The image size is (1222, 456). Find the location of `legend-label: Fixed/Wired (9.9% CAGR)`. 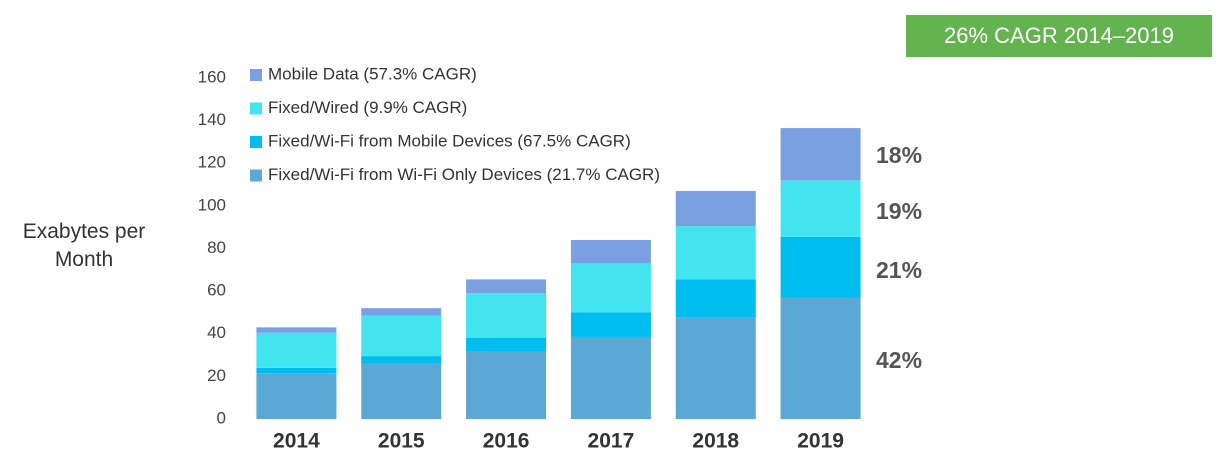

legend-label: Fixed/Wired (9.9% CAGR) is located at coordinates (367, 107).